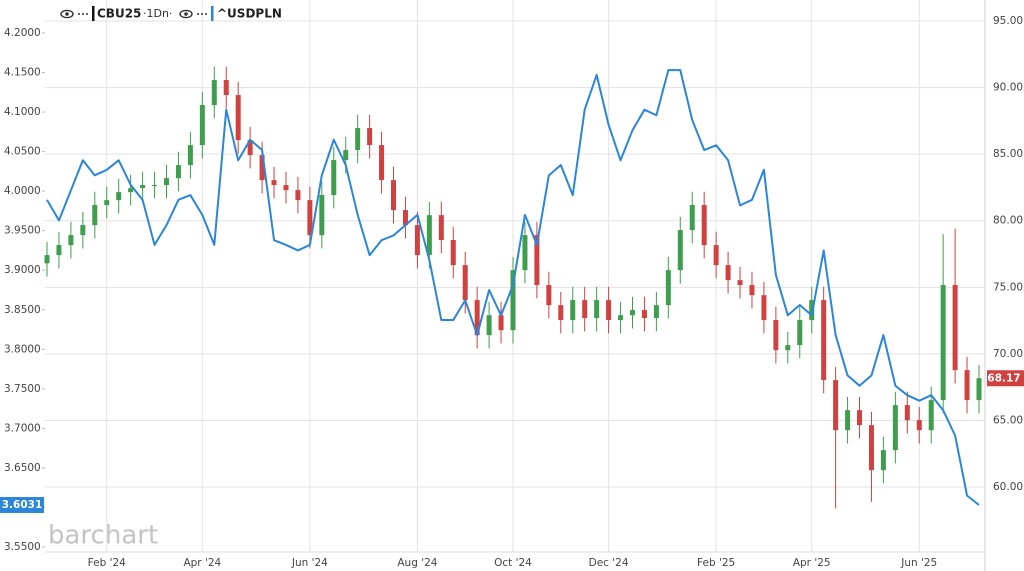  Describe the element at coordinates (1008, 21) in the screenshot. I see `y2-tick-label: 95.00` at that location.